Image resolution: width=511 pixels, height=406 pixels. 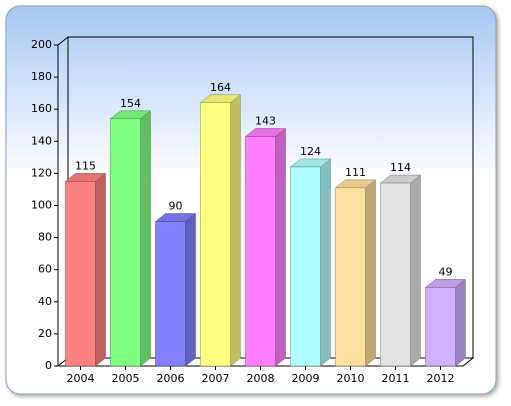 What do you see at coordinates (446, 271) in the screenshot?
I see `value-label: 49` at bounding box center [446, 271].